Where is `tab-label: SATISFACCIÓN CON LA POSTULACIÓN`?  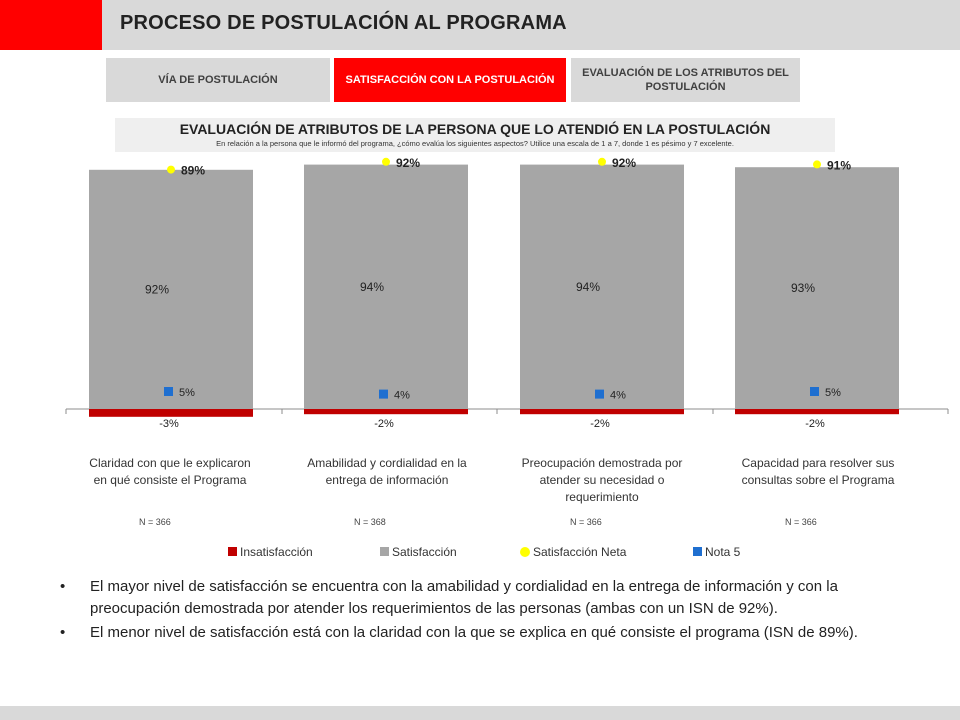 tab-label: SATISFACCIÓN CON LA POSTULACIÓN is located at coordinates (450, 79).